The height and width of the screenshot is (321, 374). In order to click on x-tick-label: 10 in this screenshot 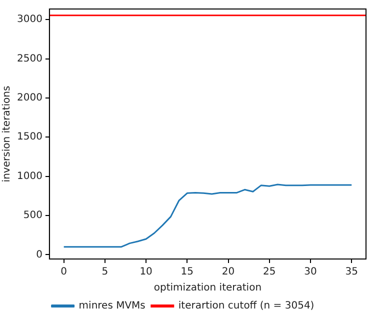, I will do `click(146, 272)`.